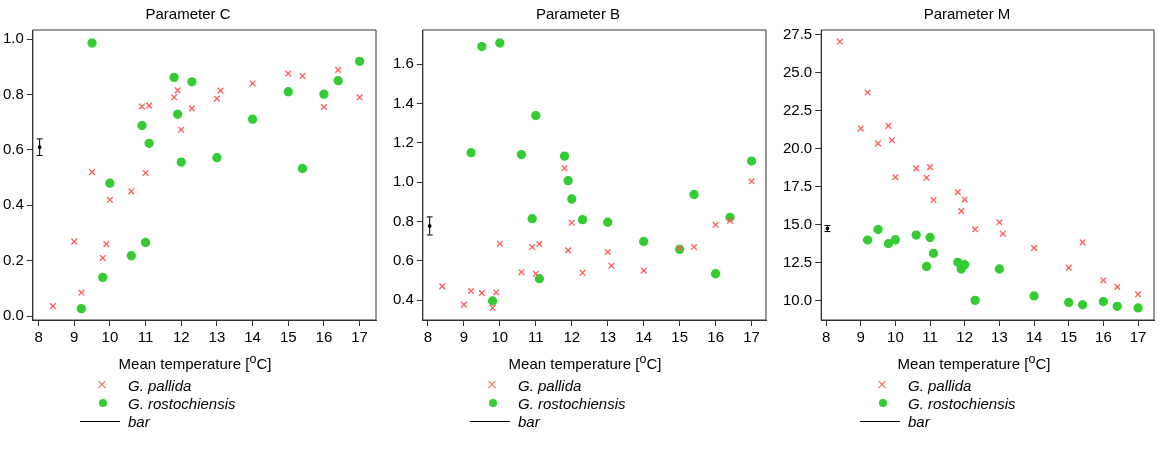 The image size is (1168, 450). Describe the element at coordinates (797, 33) in the screenshot. I see `y-tick-label: 27.5` at that location.